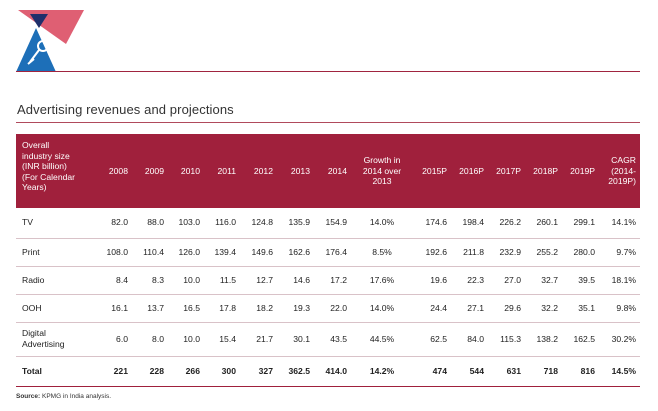 This screenshot has width=658, height=411. Describe the element at coordinates (301, 338) in the screenshot. I see `table-cell: 30.1` at that location.